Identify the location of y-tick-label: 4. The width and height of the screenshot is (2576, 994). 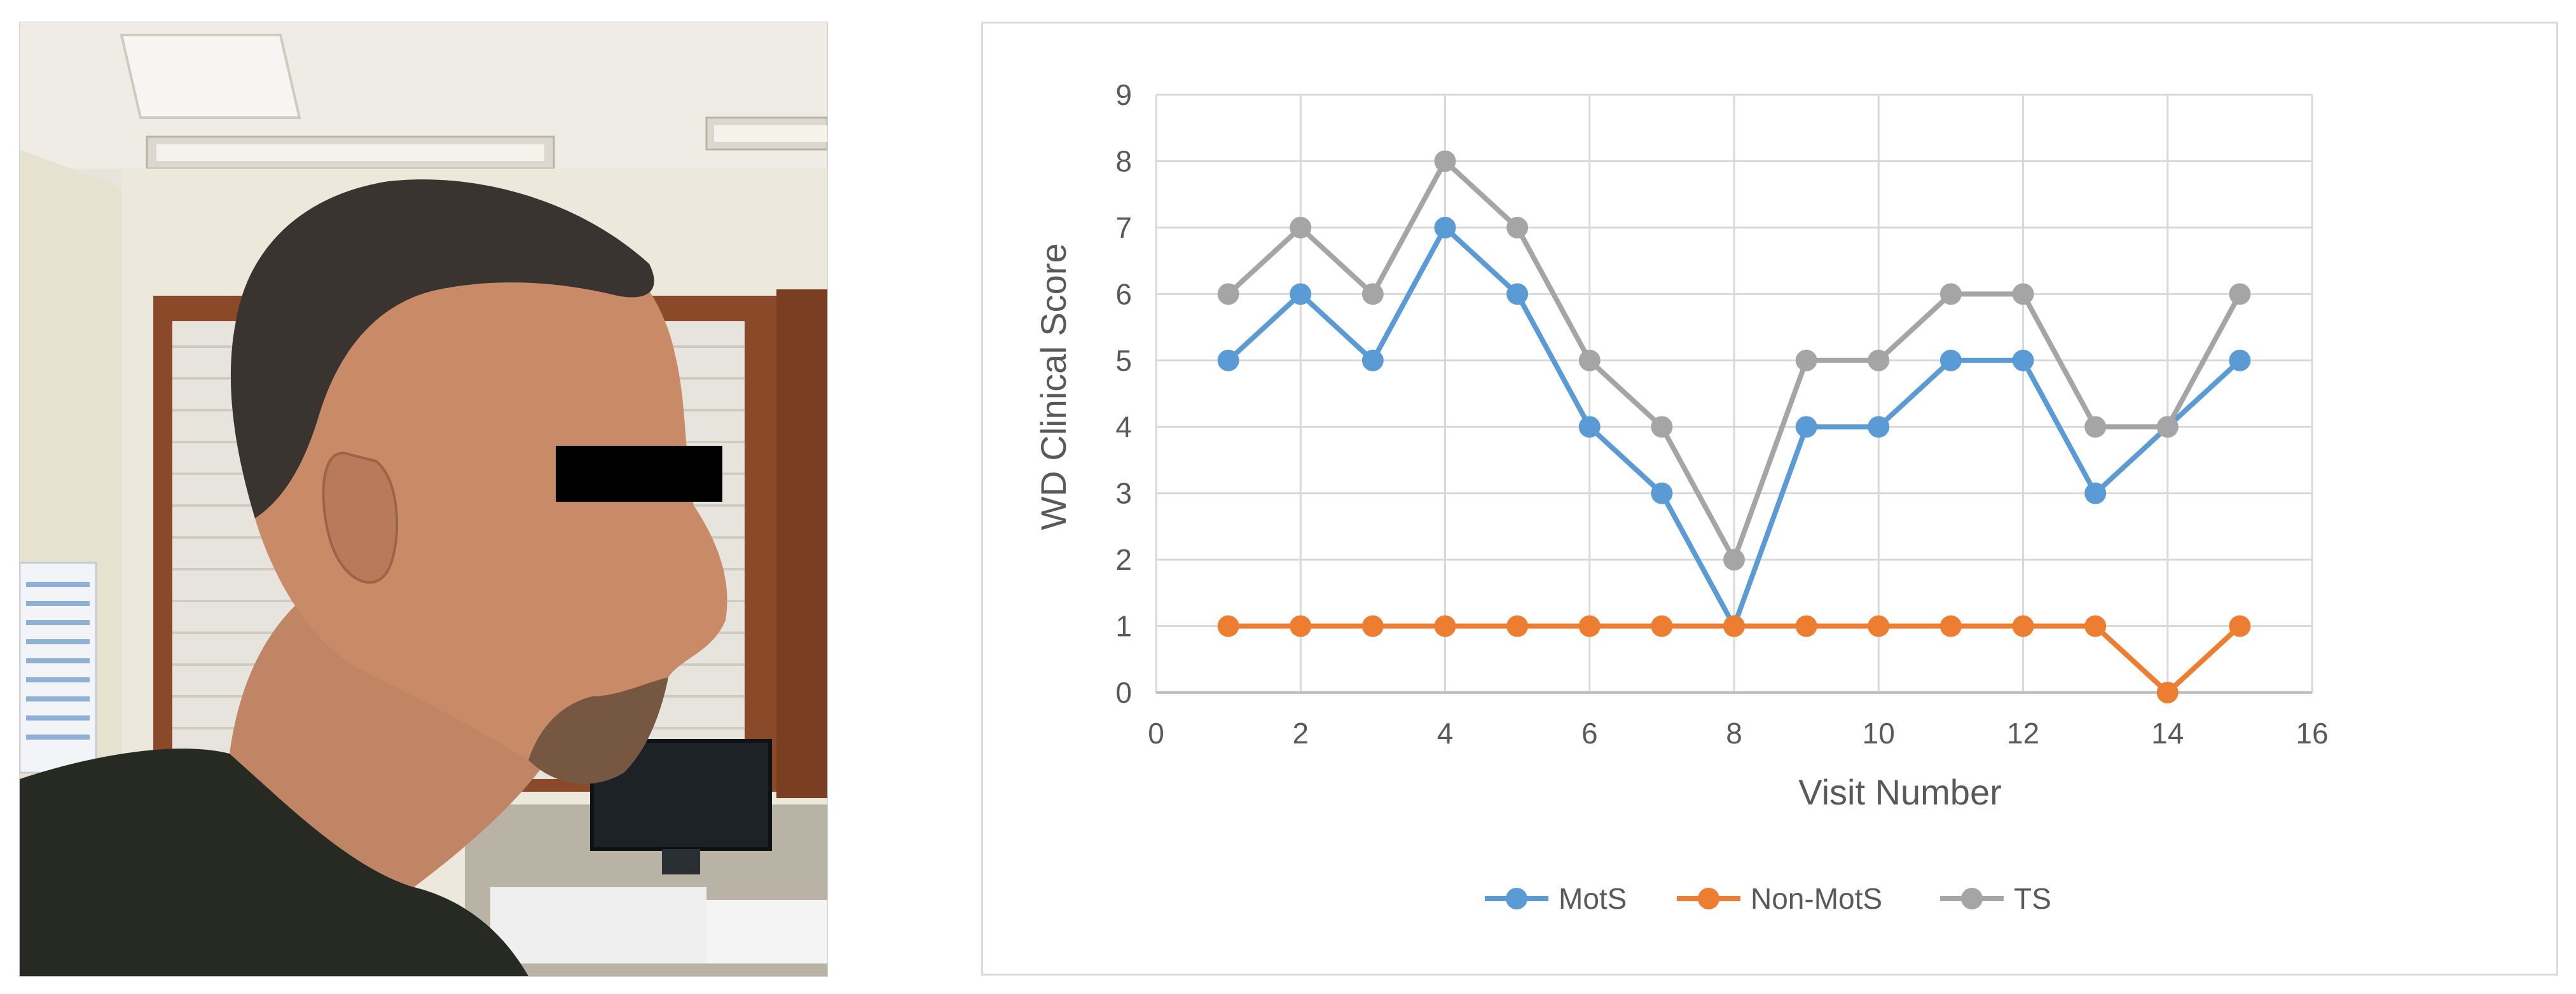
(1123, 426).